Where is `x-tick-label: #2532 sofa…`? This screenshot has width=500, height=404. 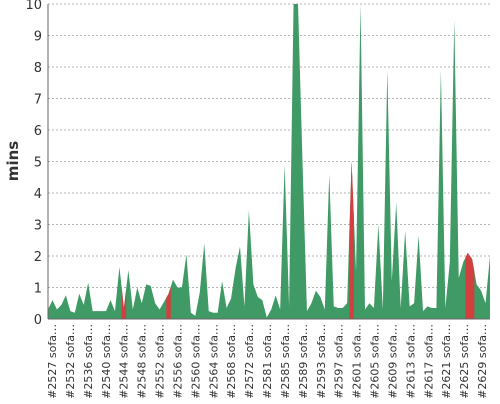 x-tick-label: #2532 sofa… is located at coordinates (70, 361).